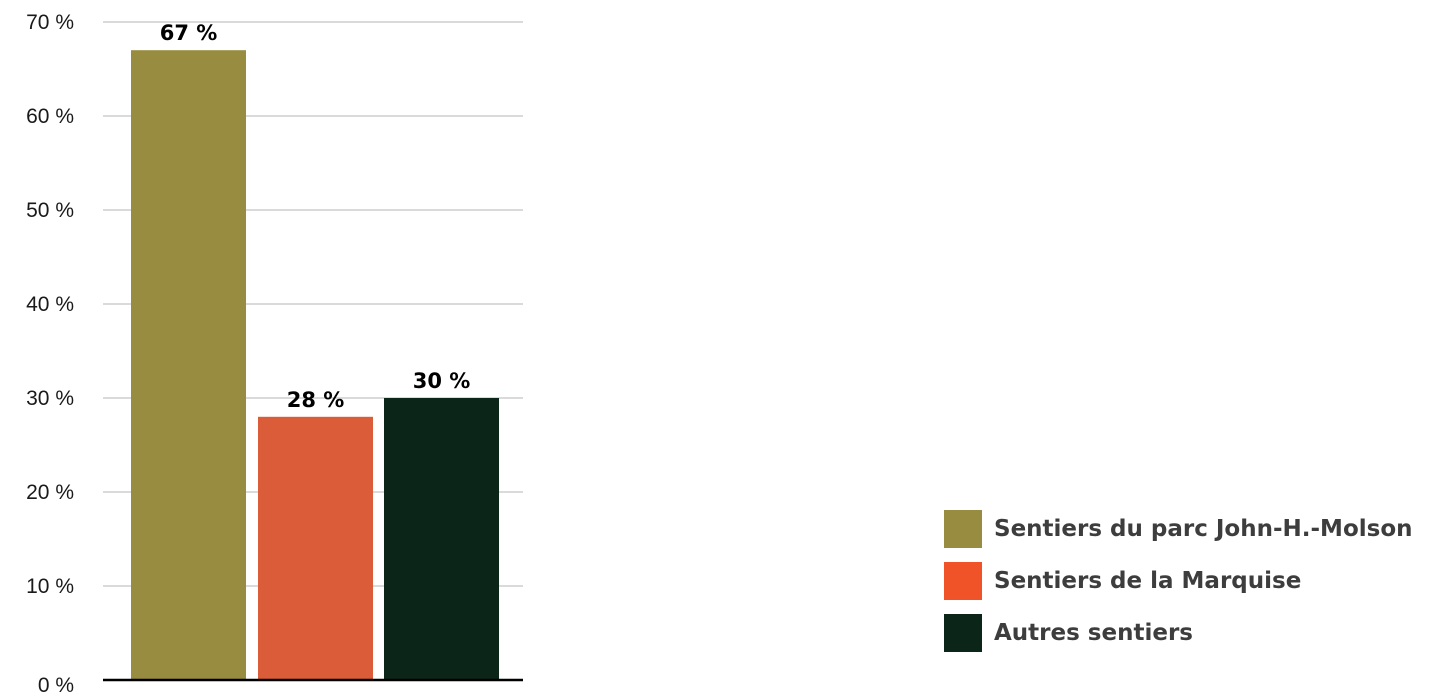 This screenshot has height=692, width=1452. I want to click on legend-label-john-h-molson: Sentiers du parc John-H.-Molson, so click(1203, 529).